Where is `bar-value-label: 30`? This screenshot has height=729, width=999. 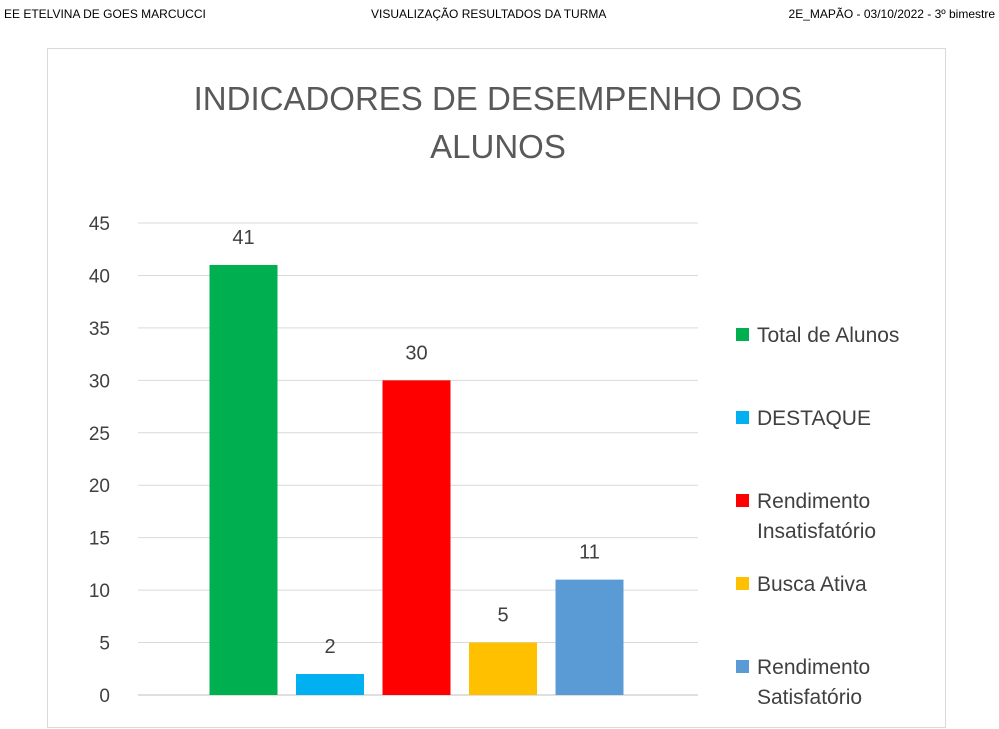
bar-value-label: 30 is located at coordinates (416, 353).